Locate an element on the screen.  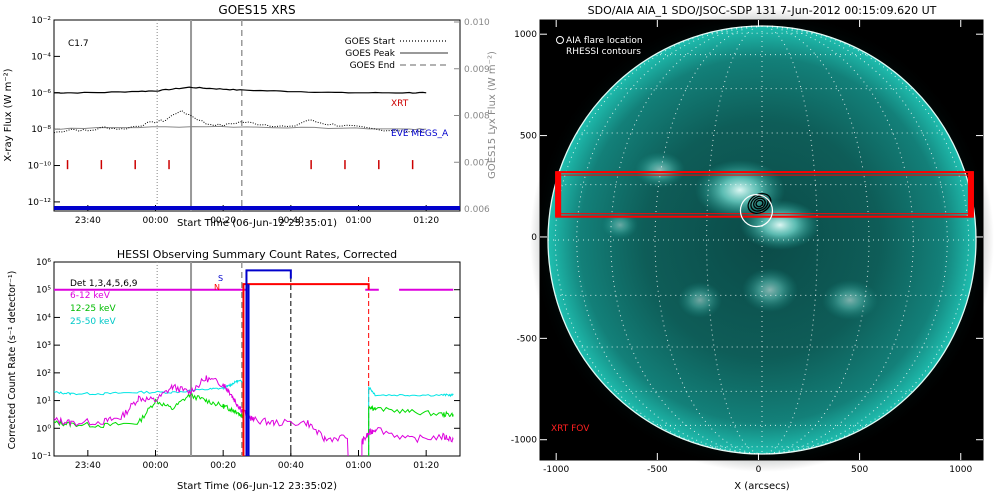
active-region-southwest is located at coordinates (700, 300).